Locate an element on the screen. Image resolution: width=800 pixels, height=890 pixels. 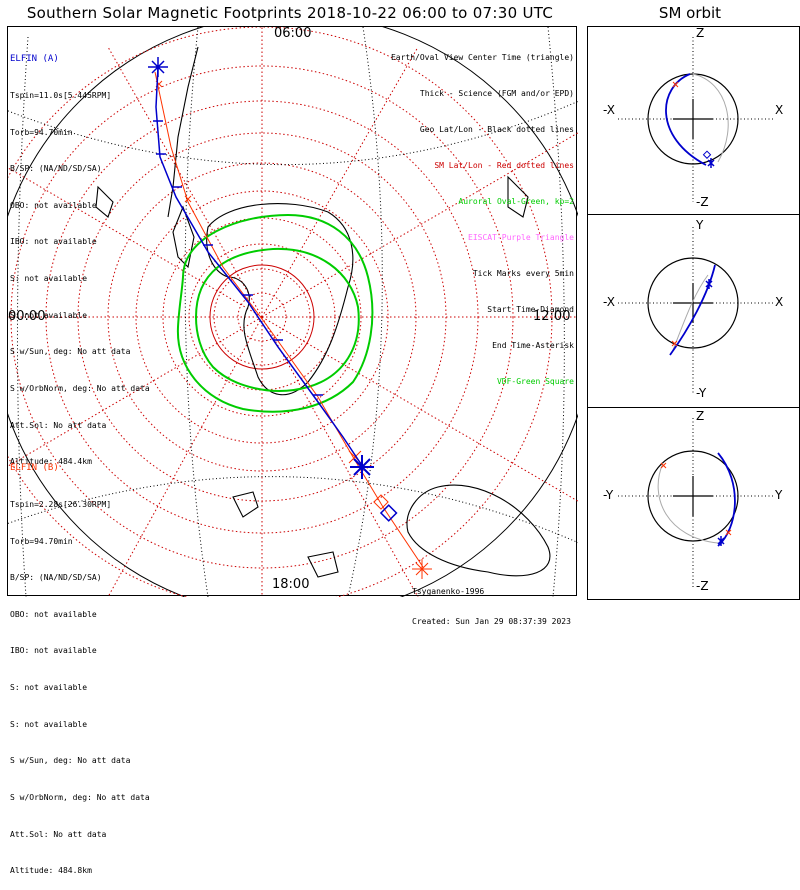
probe-a-line: IBO: not available is located at coordinates (53, 242).